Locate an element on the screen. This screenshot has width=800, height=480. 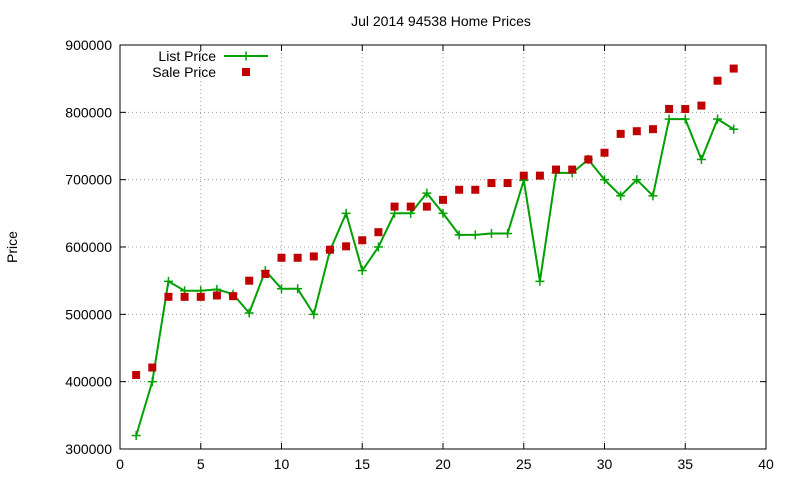
x-tick-label: 5 is located at coordinates (201, 464).